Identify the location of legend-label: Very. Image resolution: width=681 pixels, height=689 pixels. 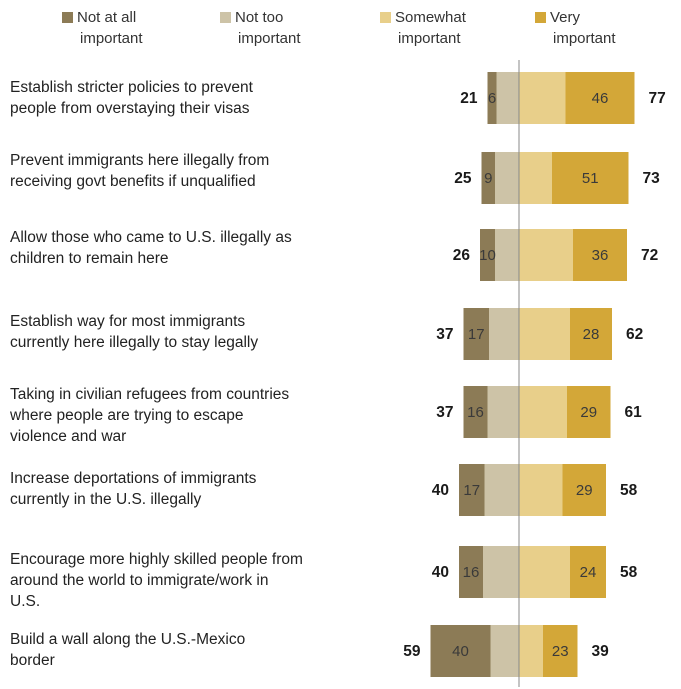
(565, 17).